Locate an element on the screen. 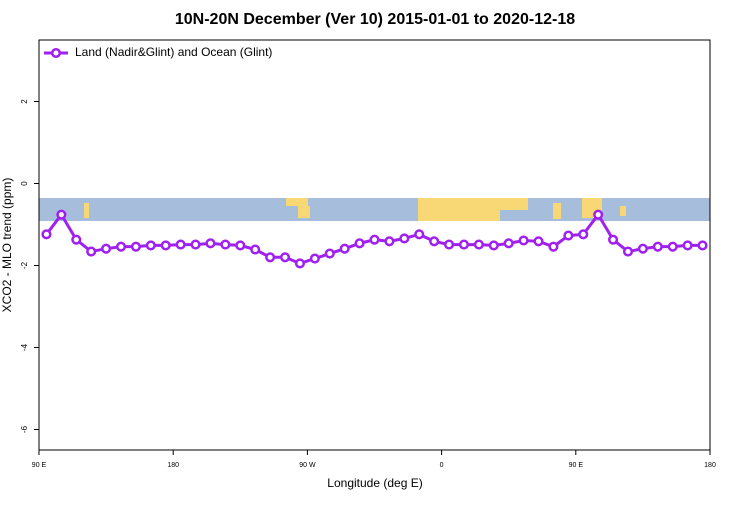  x-tick-label: 0 is located at coordinates (442, 465).